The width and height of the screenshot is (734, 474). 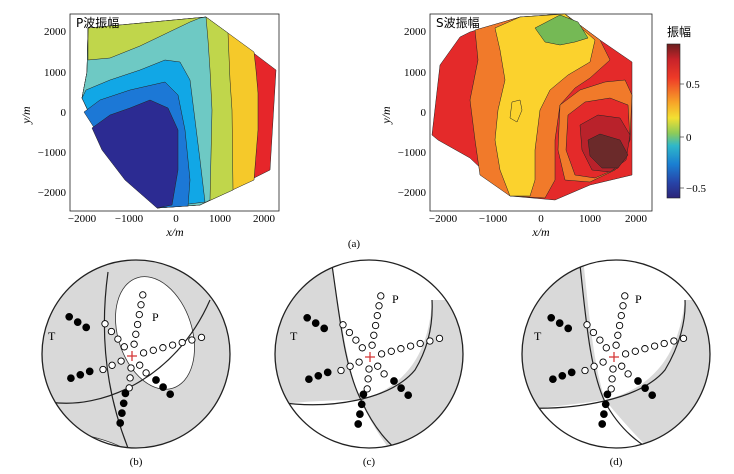 What do you see at coordinates (176, 219) in the screenshot?
I see `p-x-tick: 0` at bounding box center [176, 219].